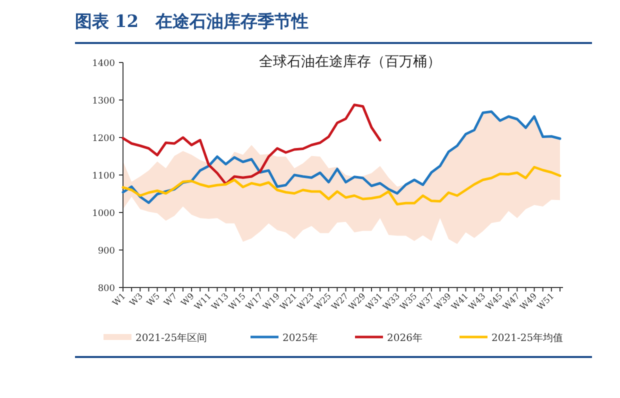 The image size is (620, 398). What do you see at coordinates (153, 300) in the screenshot?
I see `x-tick-label: W5` at bounding box center [153, 300].